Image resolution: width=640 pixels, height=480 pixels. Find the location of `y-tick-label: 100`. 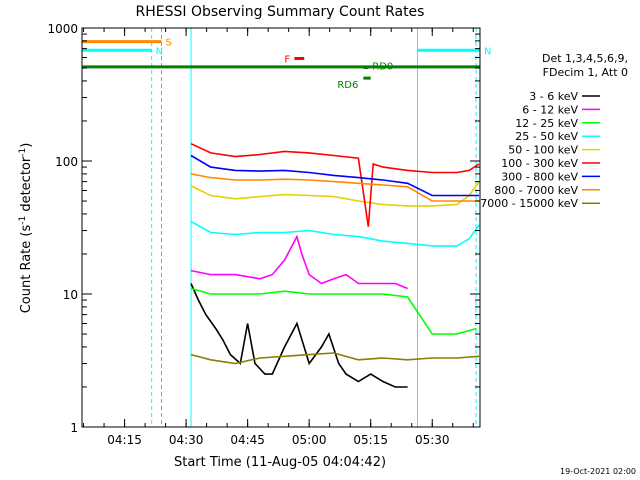

y-tick-label: 100 is located at coordinates (66, 162).